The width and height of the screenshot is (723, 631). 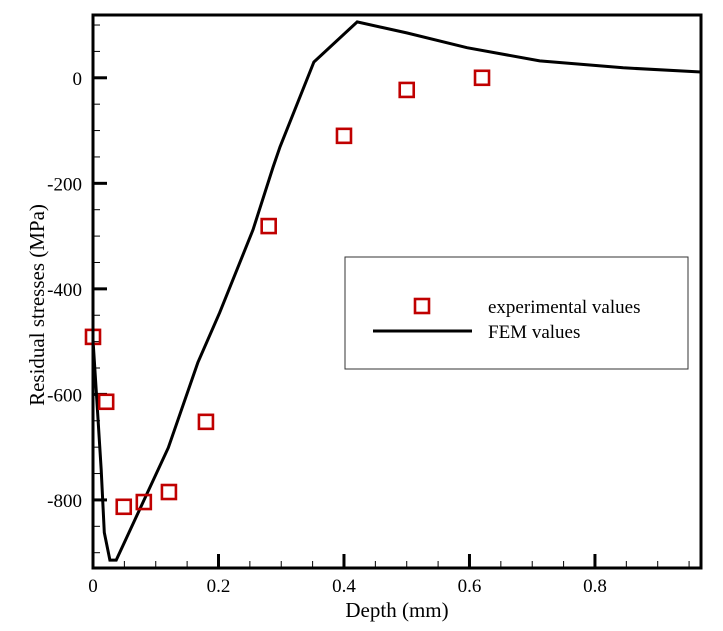 I want to click on x-tick-labels: 0 0.2 0.4 0.6 0.8, so click(x=347, y=586).